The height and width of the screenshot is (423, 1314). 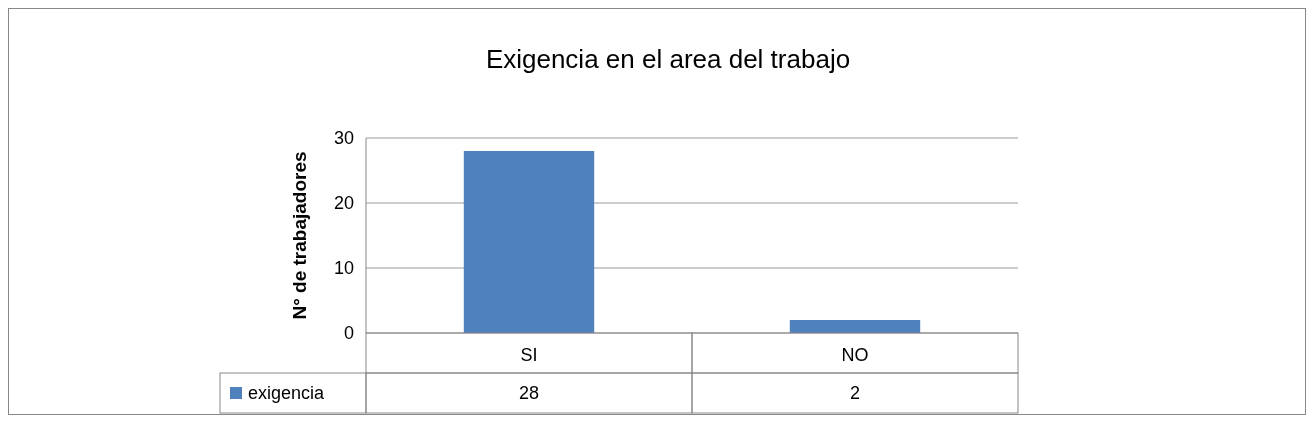 I want to click on y-tick-label: 30, so click(x=343, y=138).